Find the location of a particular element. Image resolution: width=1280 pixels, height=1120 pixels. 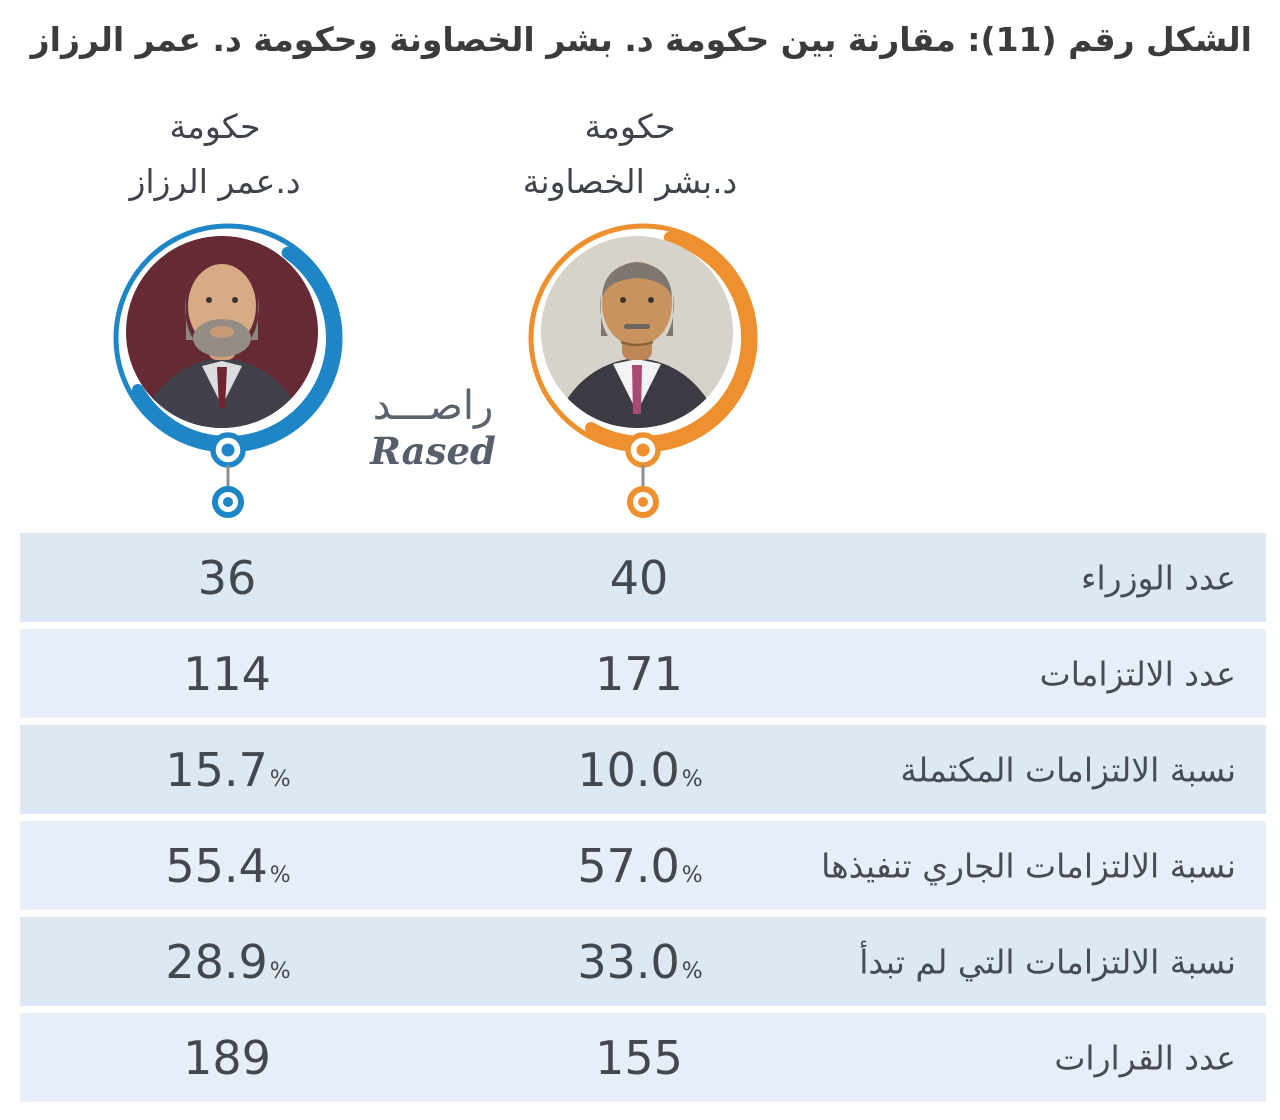

portrait-razzaz-photo is located at coordinates (228, 370).